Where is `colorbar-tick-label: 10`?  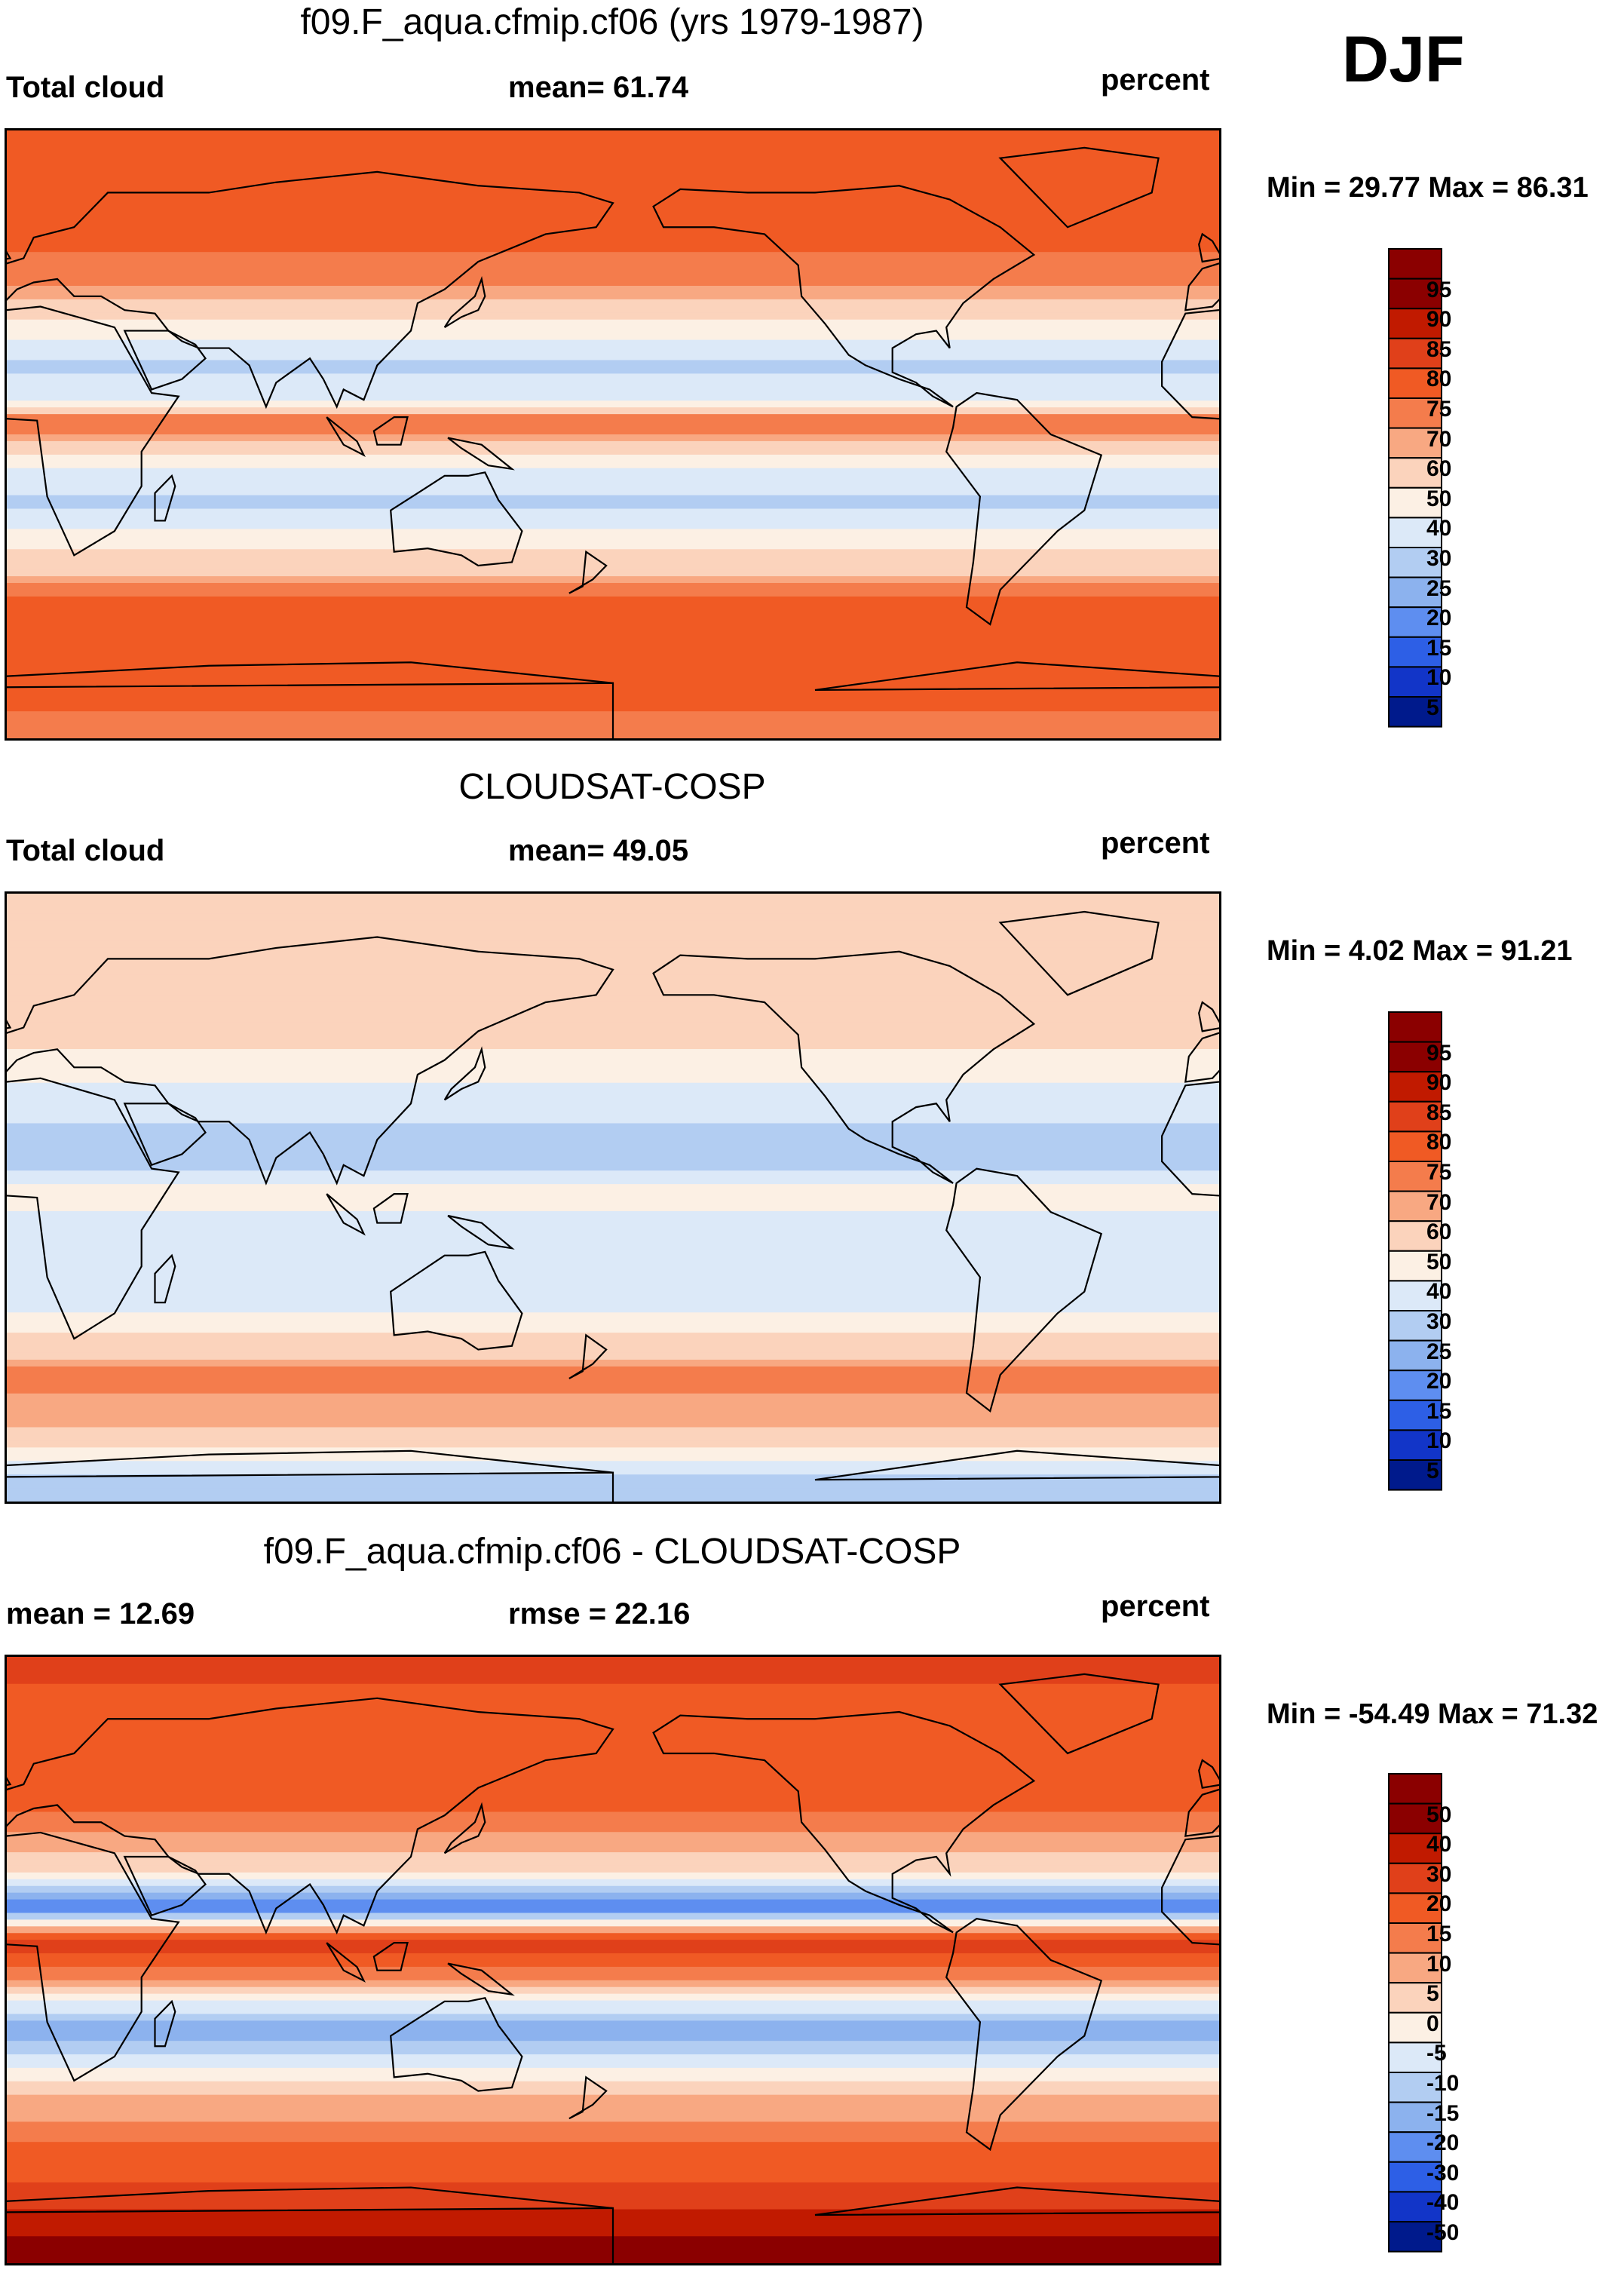
colorbar-tick-label: 10 is located at coordinates (1439, 1964).